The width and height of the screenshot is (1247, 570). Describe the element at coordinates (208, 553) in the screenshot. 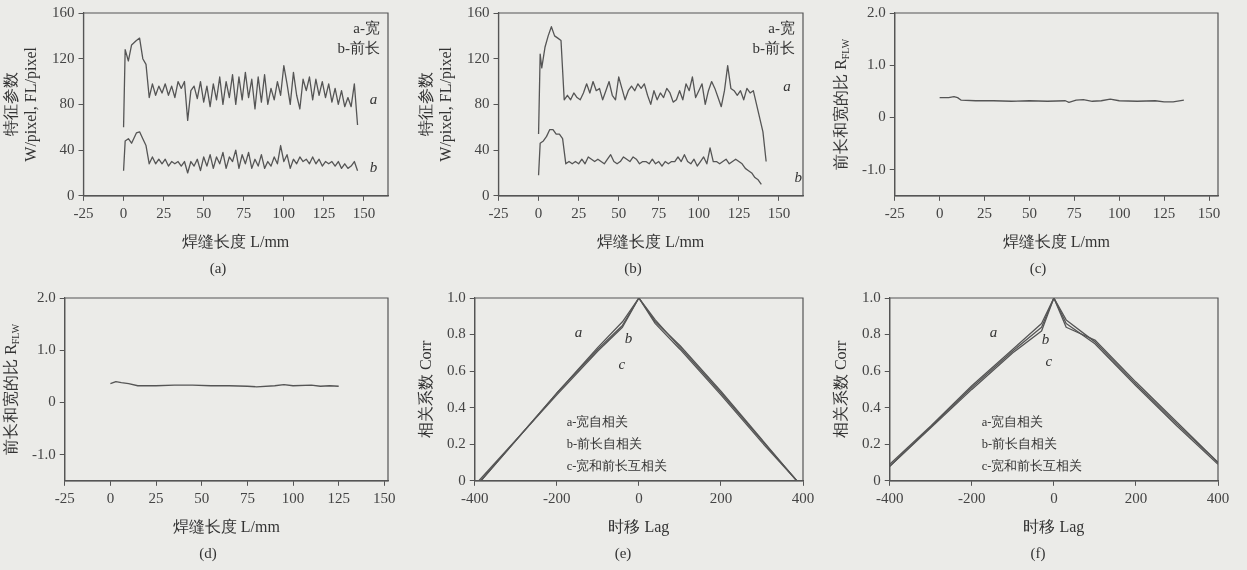

I see `text: (d)` at that location.